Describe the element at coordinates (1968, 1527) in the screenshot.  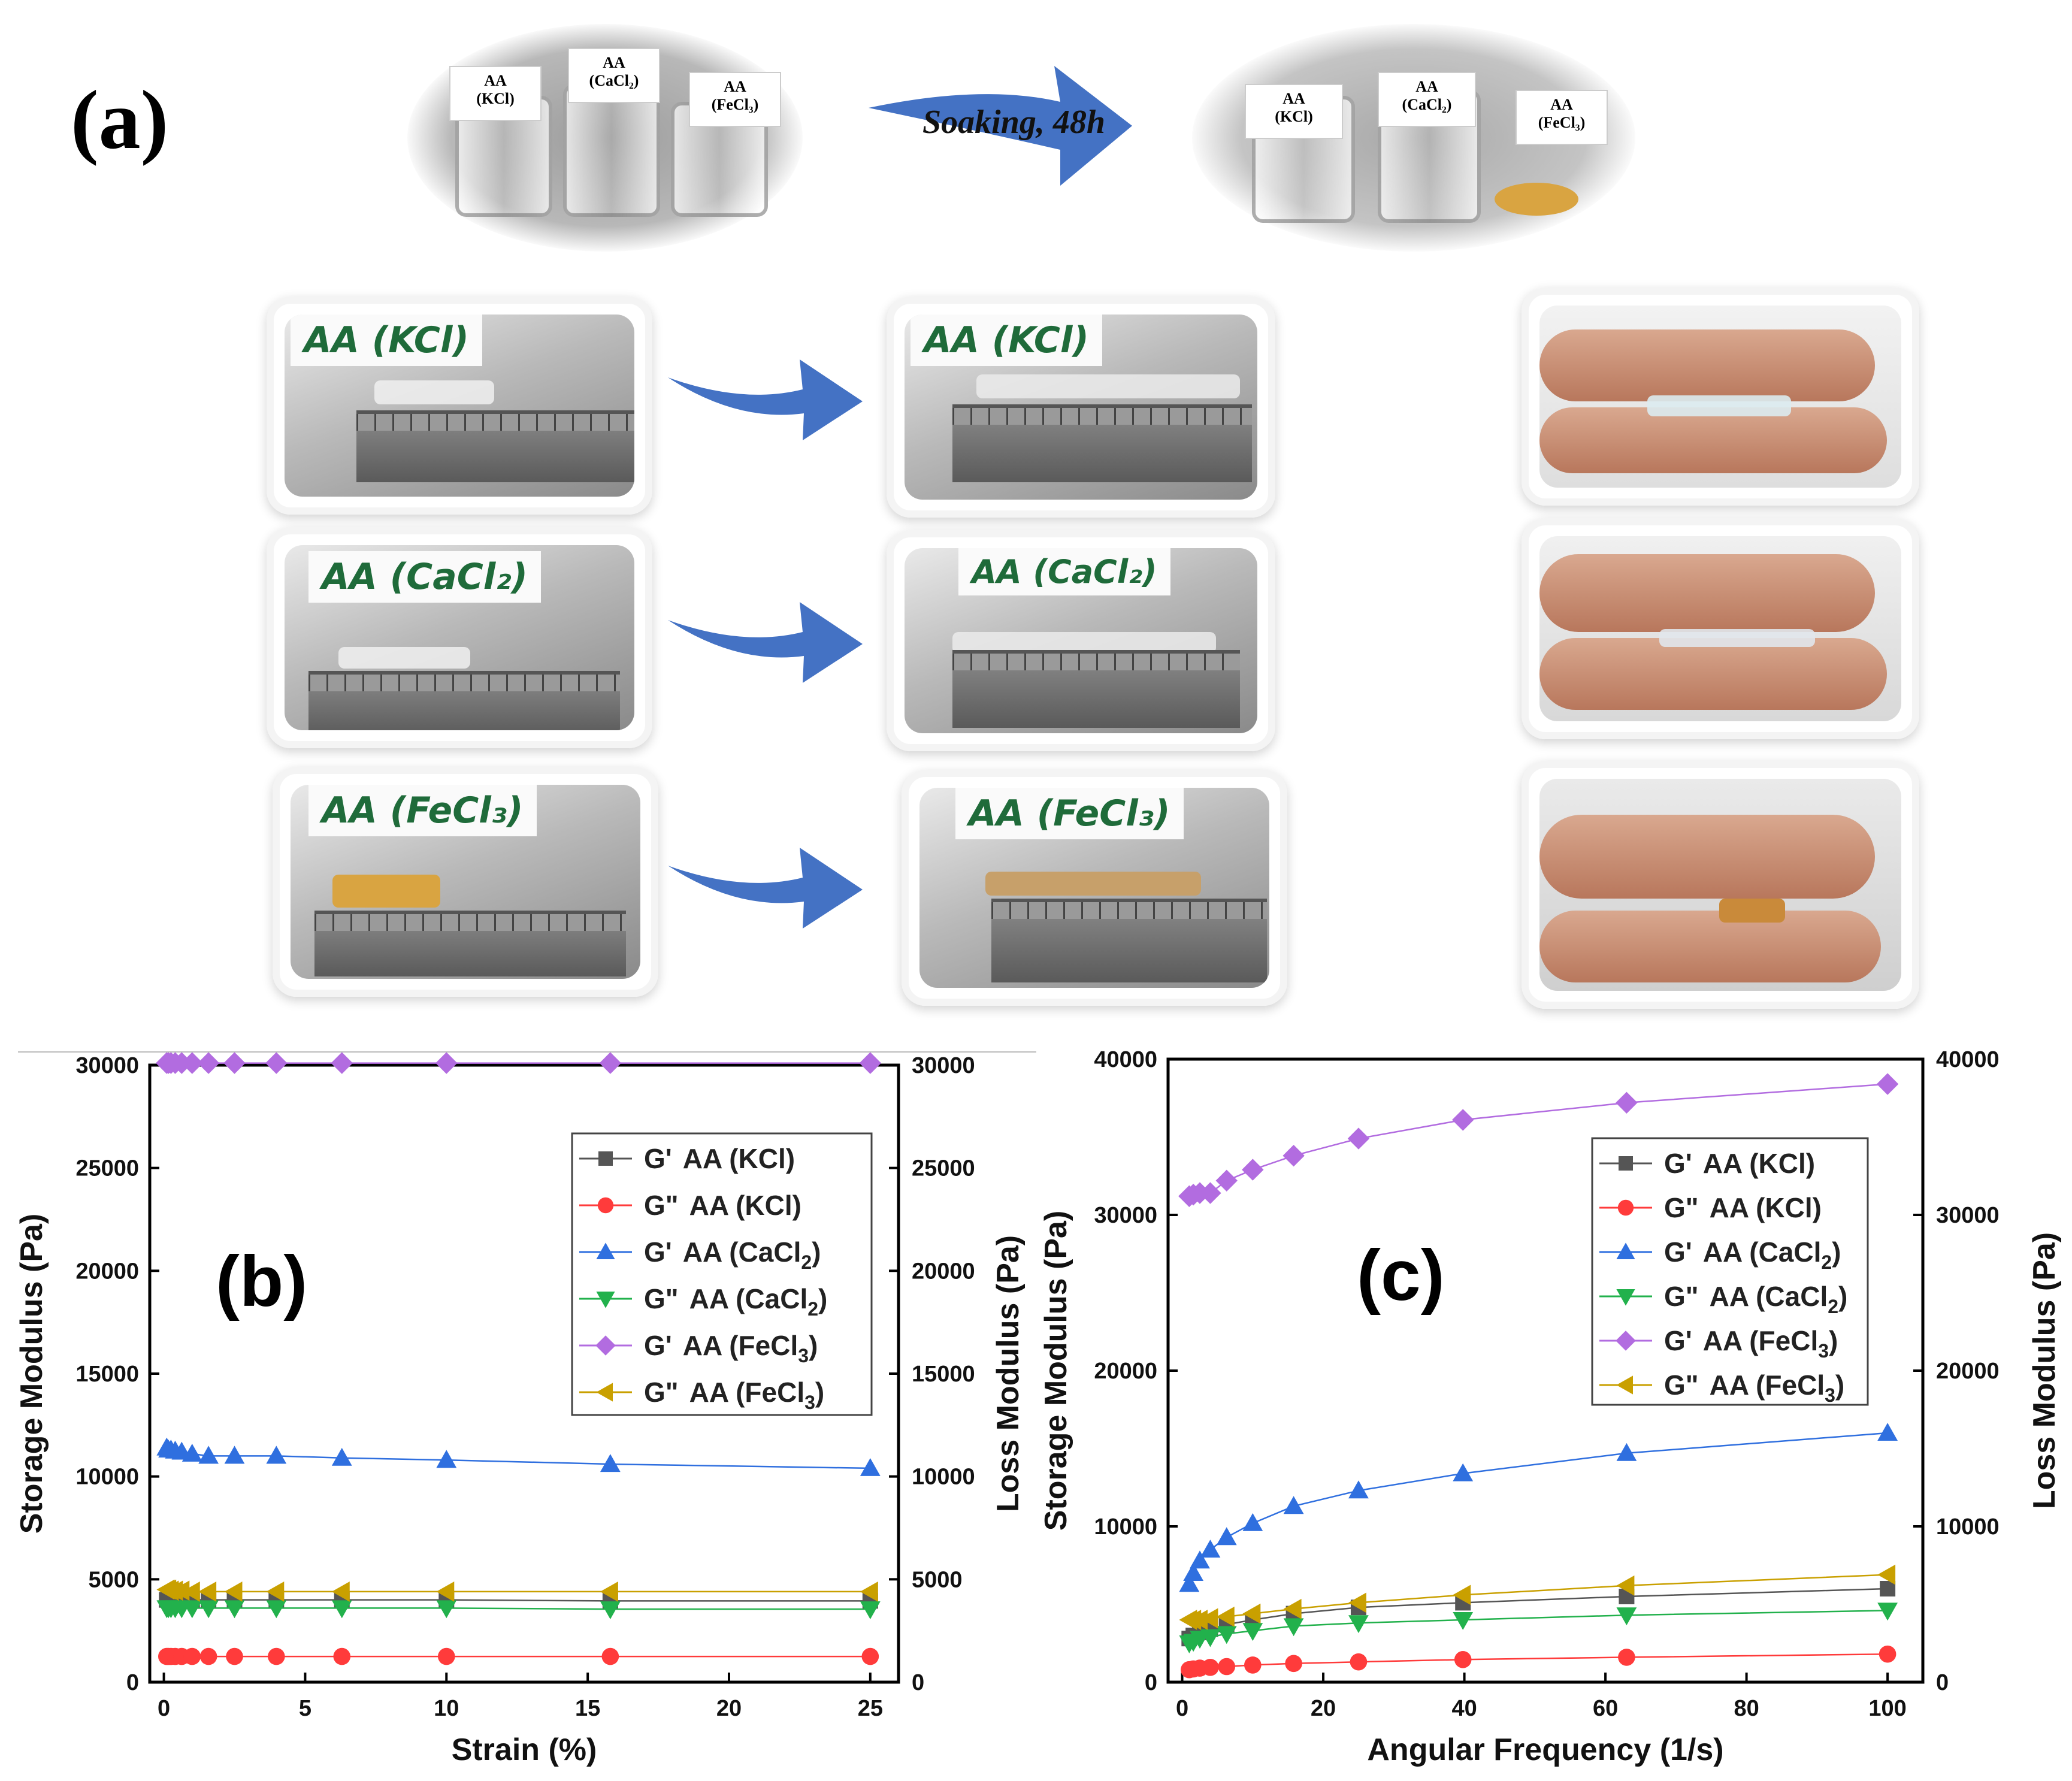
I see `y2-tick-label: 10000` at that location.